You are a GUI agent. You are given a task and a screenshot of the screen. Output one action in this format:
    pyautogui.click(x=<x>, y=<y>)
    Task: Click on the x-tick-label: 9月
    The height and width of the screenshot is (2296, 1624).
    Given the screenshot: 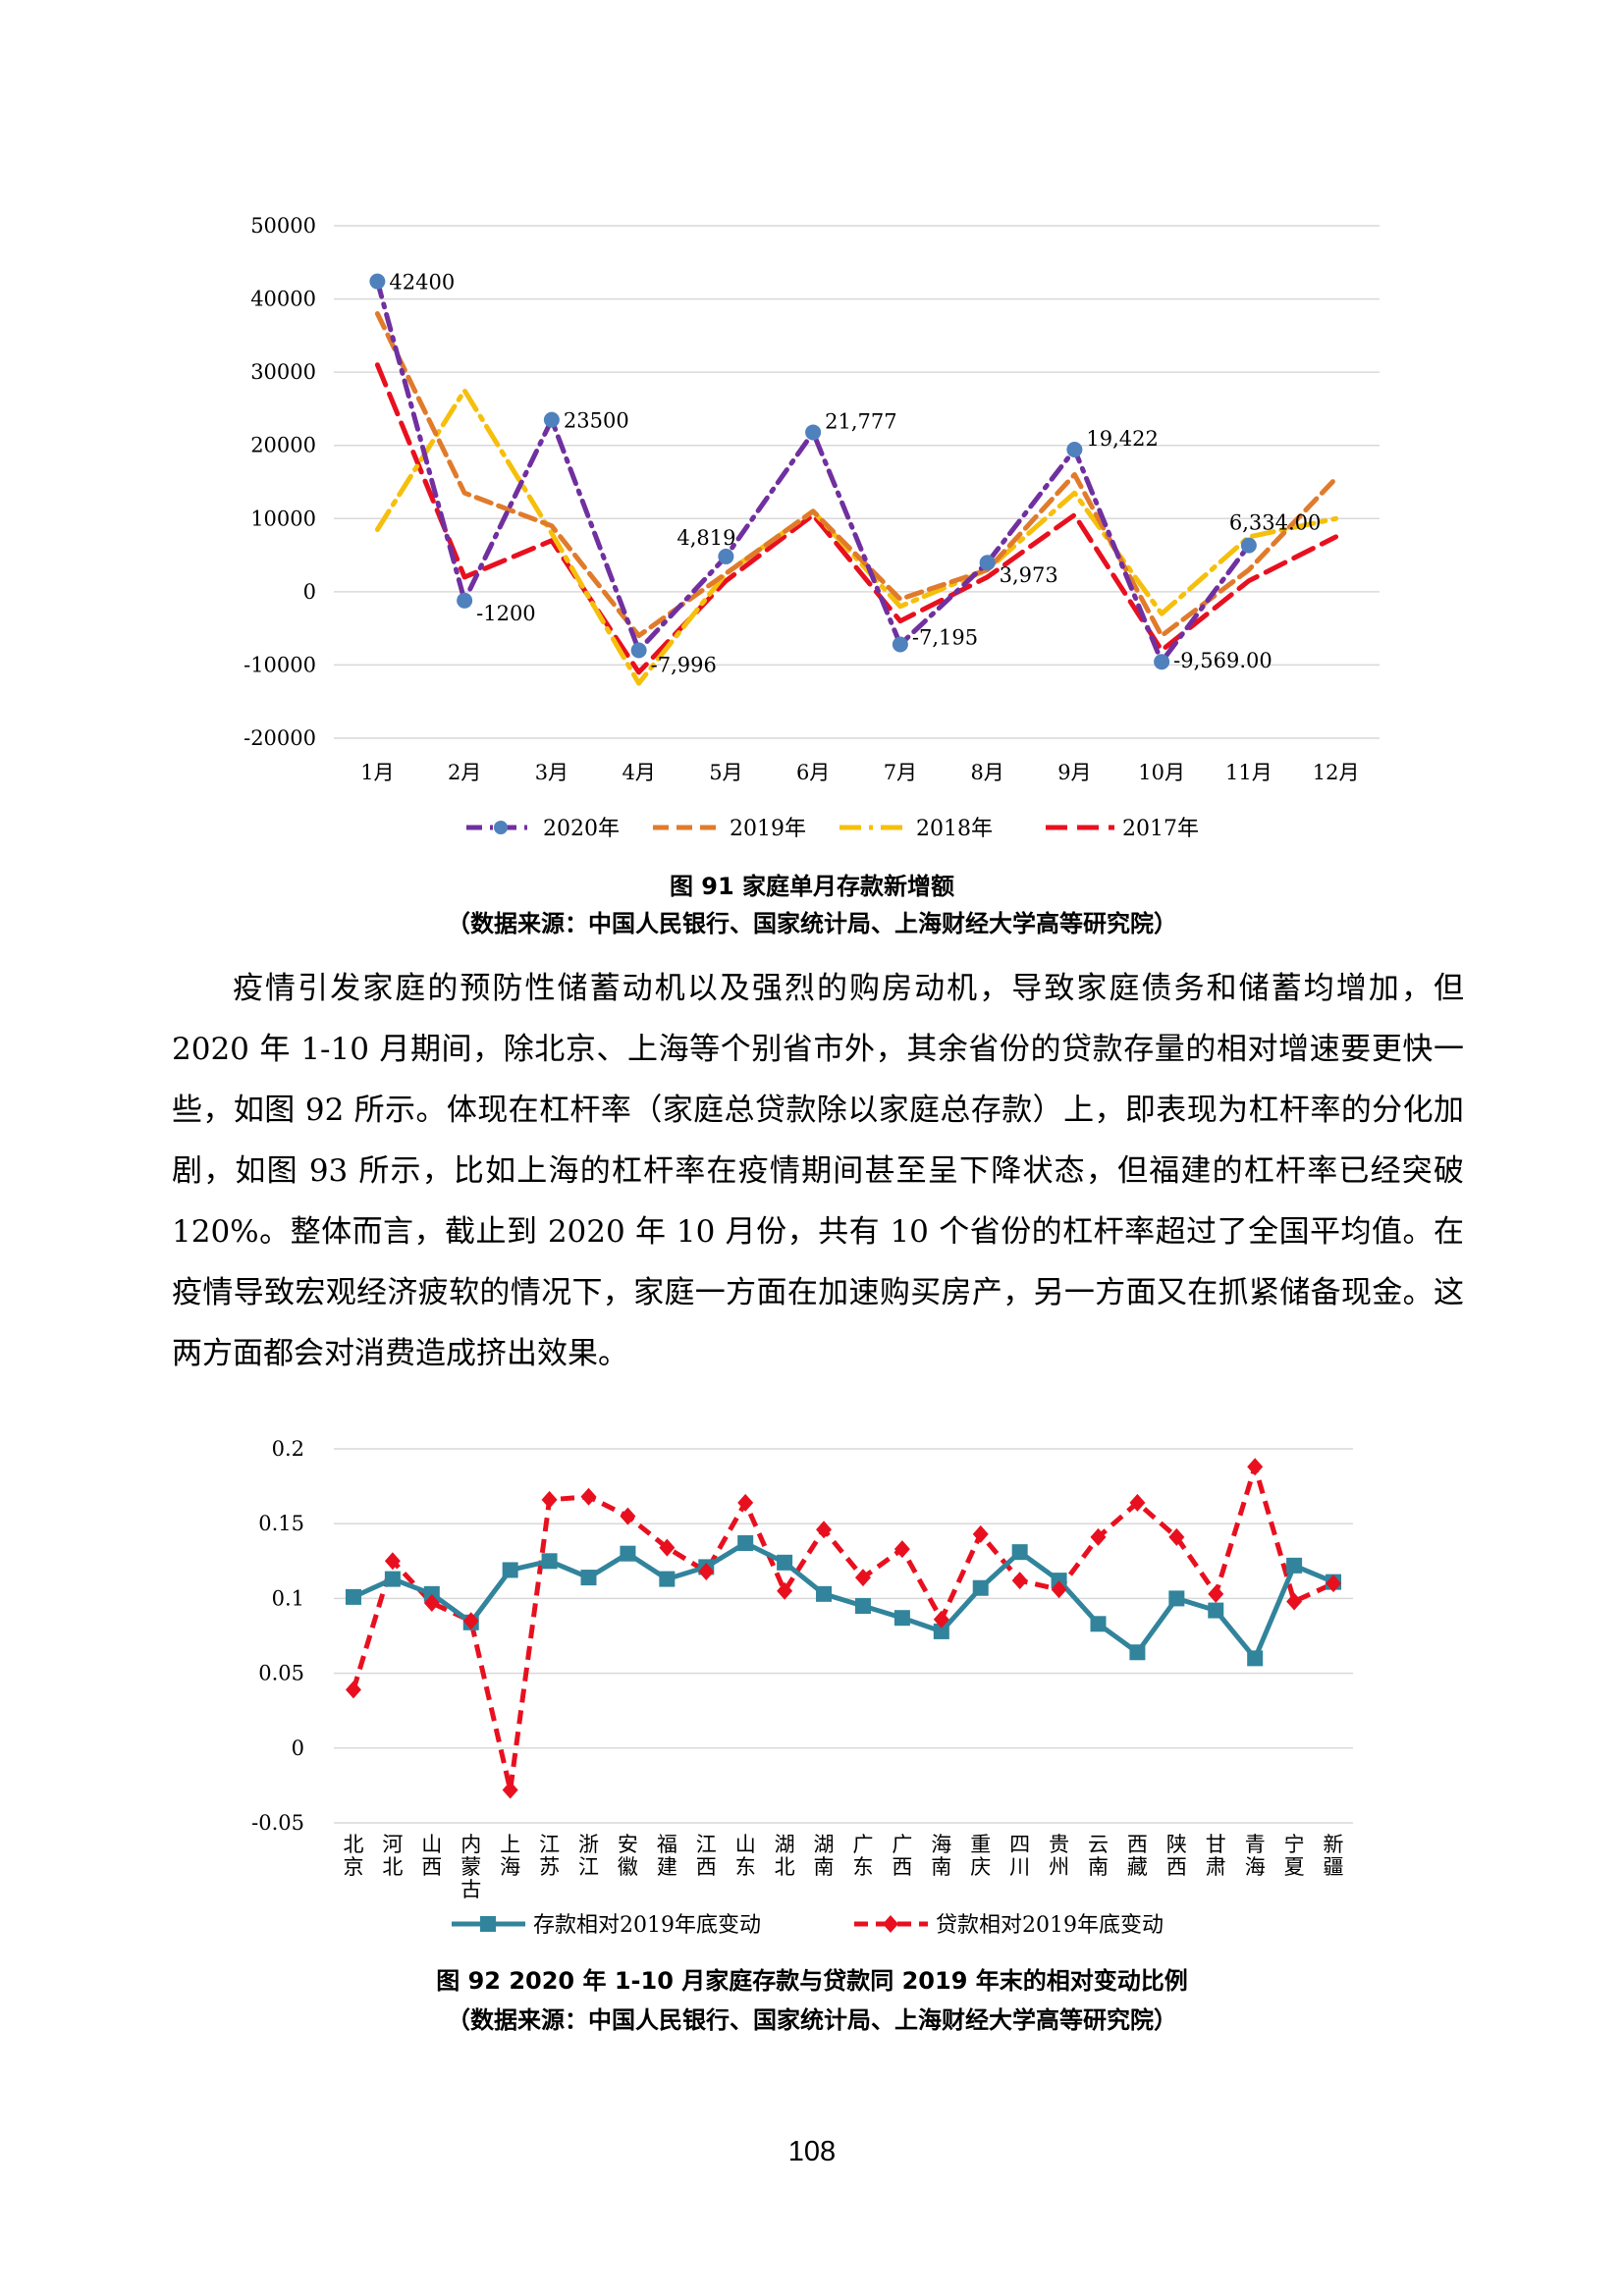 What is the action you would take?
    pyautogui.click(x=1074, y=772)
    